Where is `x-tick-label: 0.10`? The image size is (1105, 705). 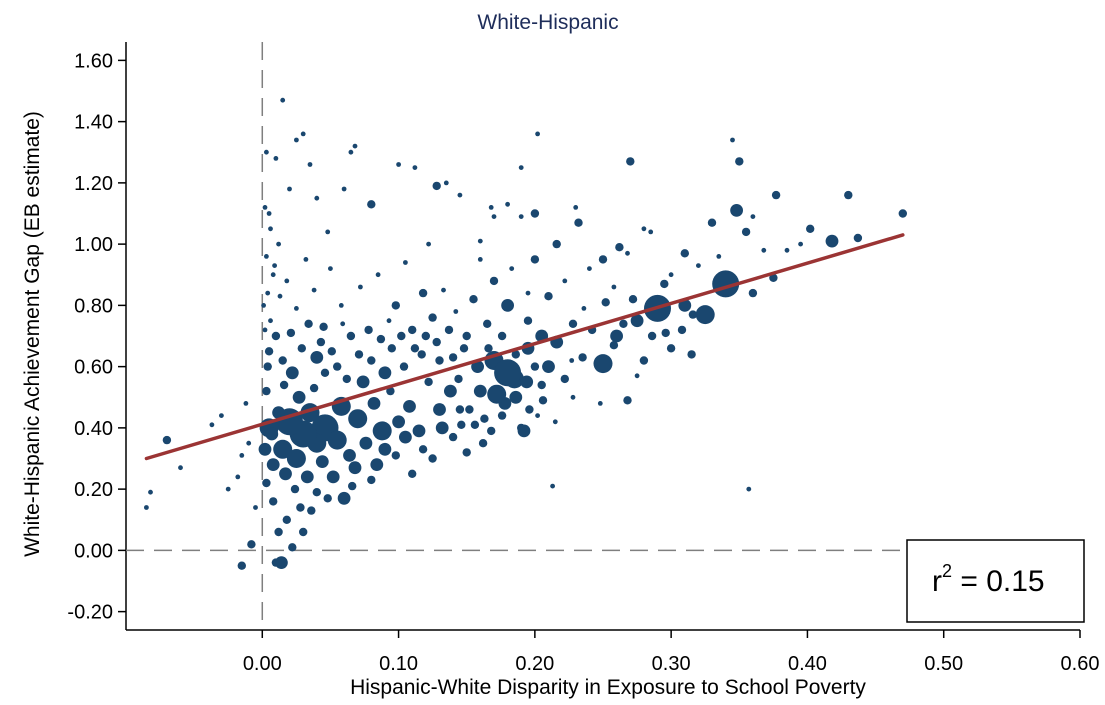
x-tick-label: 0.10 is located at coordinates (398, 664).